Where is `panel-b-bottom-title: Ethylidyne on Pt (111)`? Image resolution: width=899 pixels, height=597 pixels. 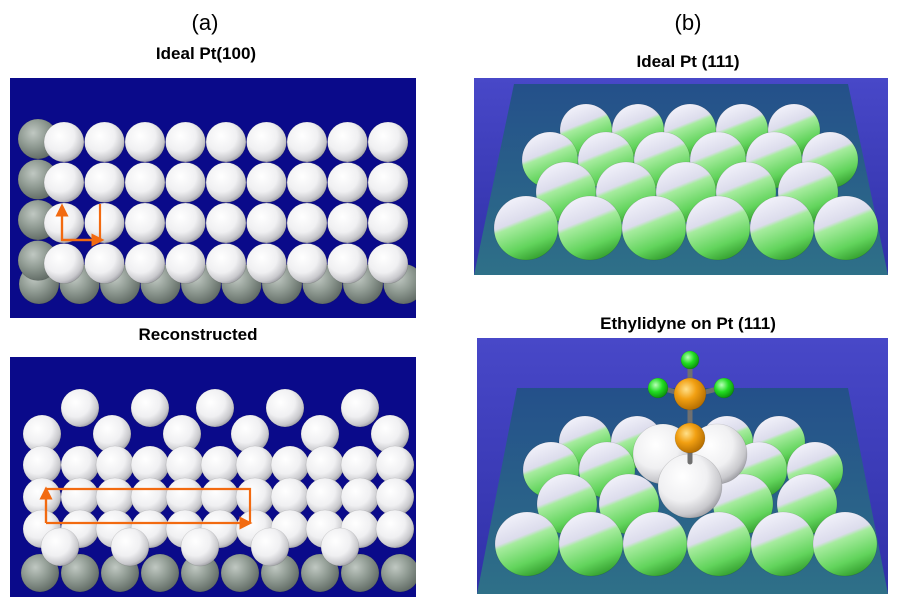
panel-b-bottom-title: Ethylidyne on Pt (111) is located at coordinates (688, 323).